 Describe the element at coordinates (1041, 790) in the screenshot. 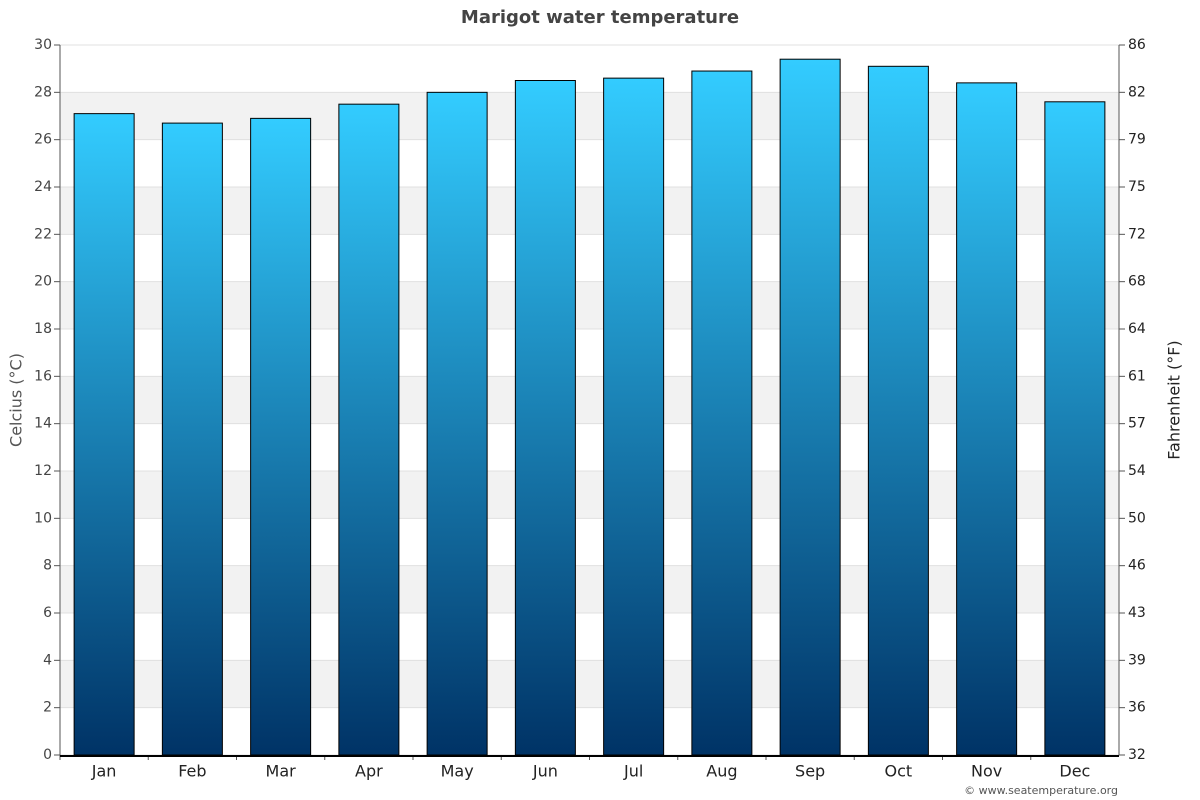

I see `credit: © www.seatemperature.org` at that location.